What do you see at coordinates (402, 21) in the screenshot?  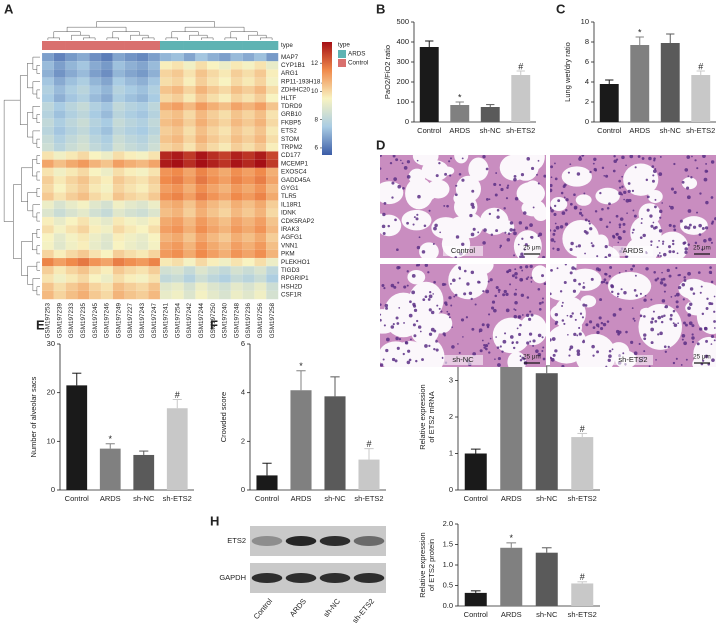 I see `y-tick-label: 500` at bounding box center [402, 21].